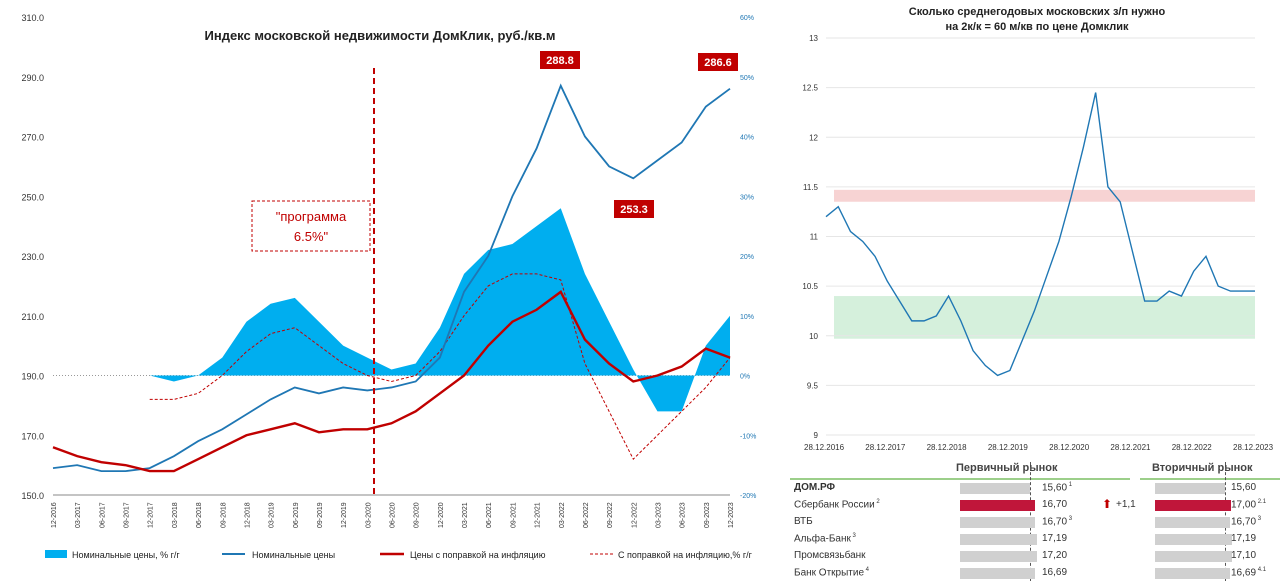 The image size is (1280, 582). What do you see at coordinates (1253, 447) in the screenshot?
I see `x-tick-label: 28.12.2023` at bounding box center [1253, 447].